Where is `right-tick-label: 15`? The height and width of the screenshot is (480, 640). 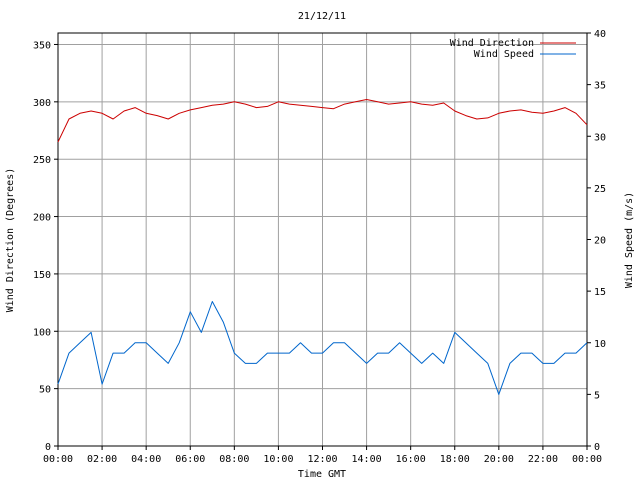
right-tick-label: 15 is located at coordinates (600, 292).